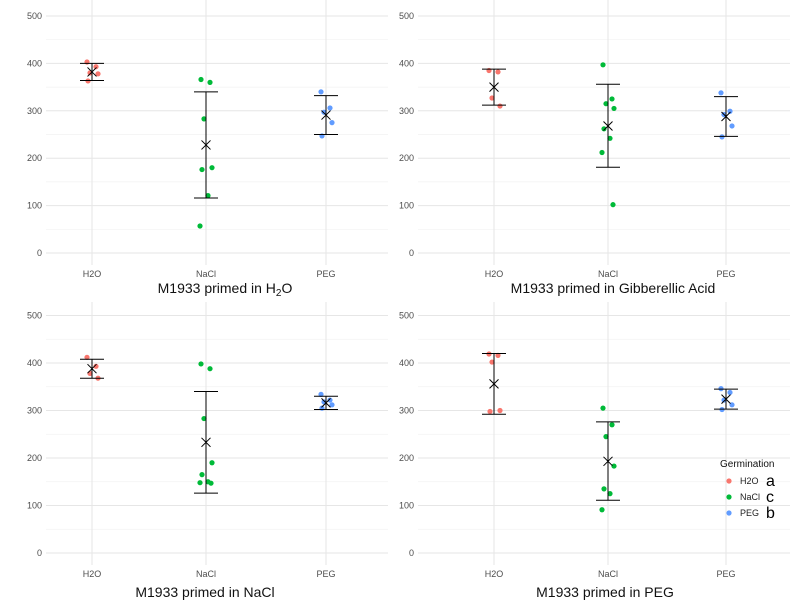 The width and height of the screenshot is (800, 602). I want to click on legend-title: Germination, so click(747, 464).